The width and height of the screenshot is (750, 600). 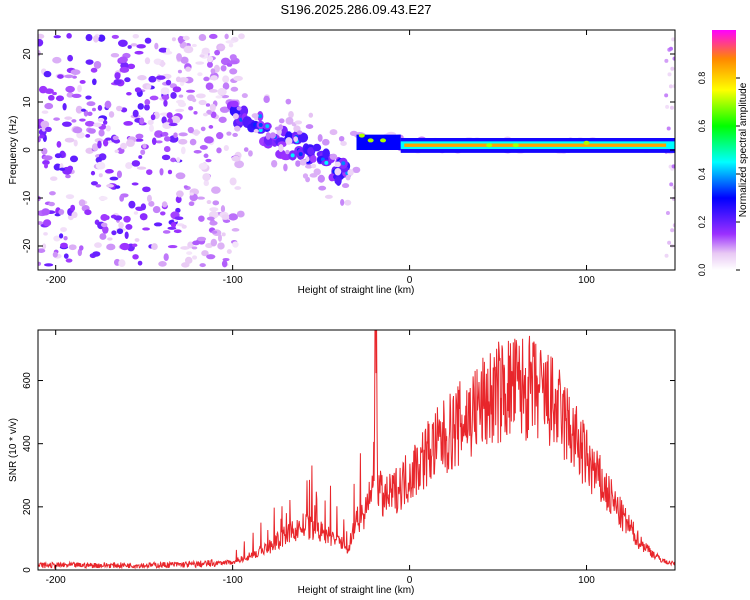 I want to click on spectrogram-ytick-label: 0, so click(x=27, y=150).